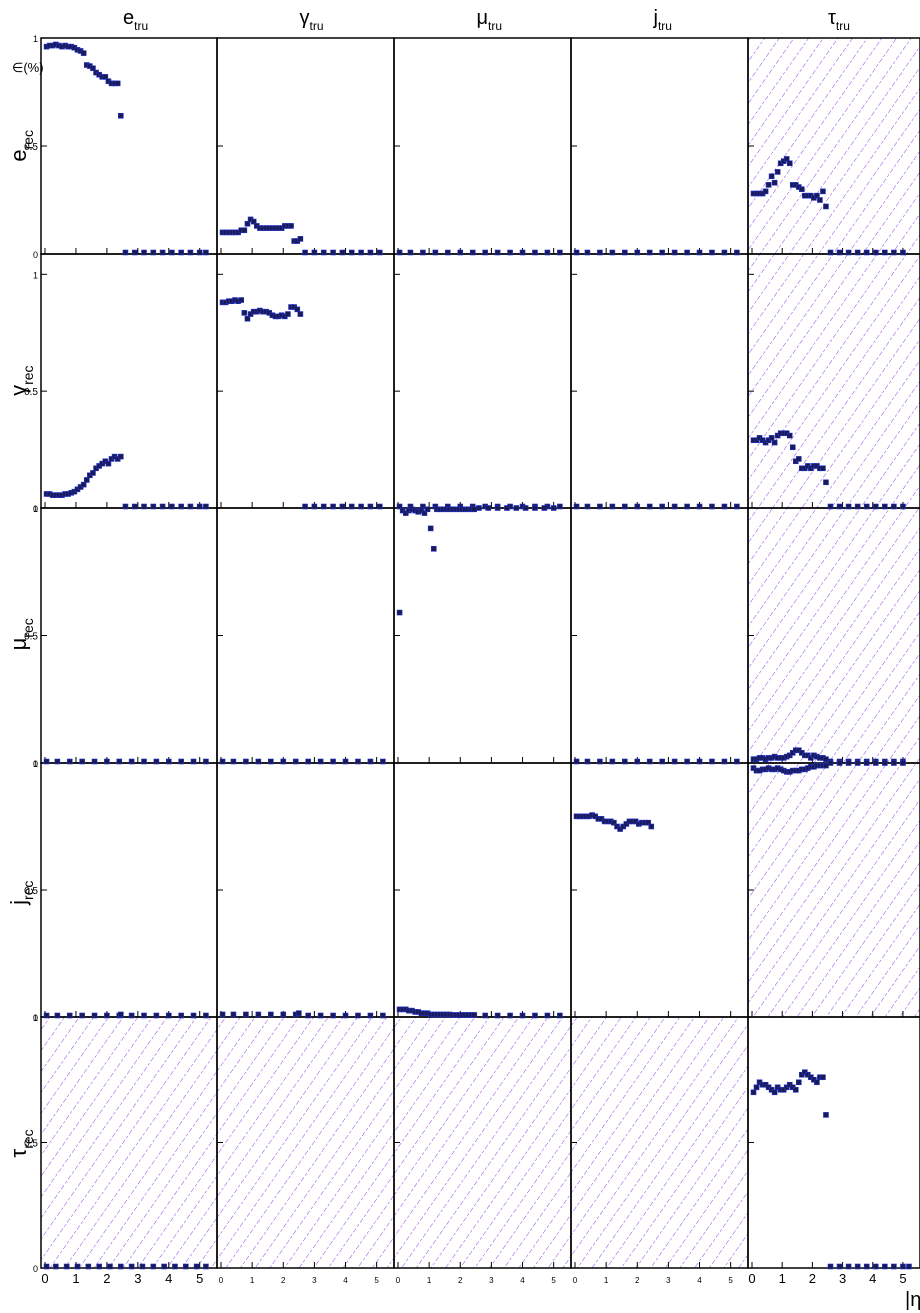  I want to click on x-tick-label: 5, so click(199, 1278).